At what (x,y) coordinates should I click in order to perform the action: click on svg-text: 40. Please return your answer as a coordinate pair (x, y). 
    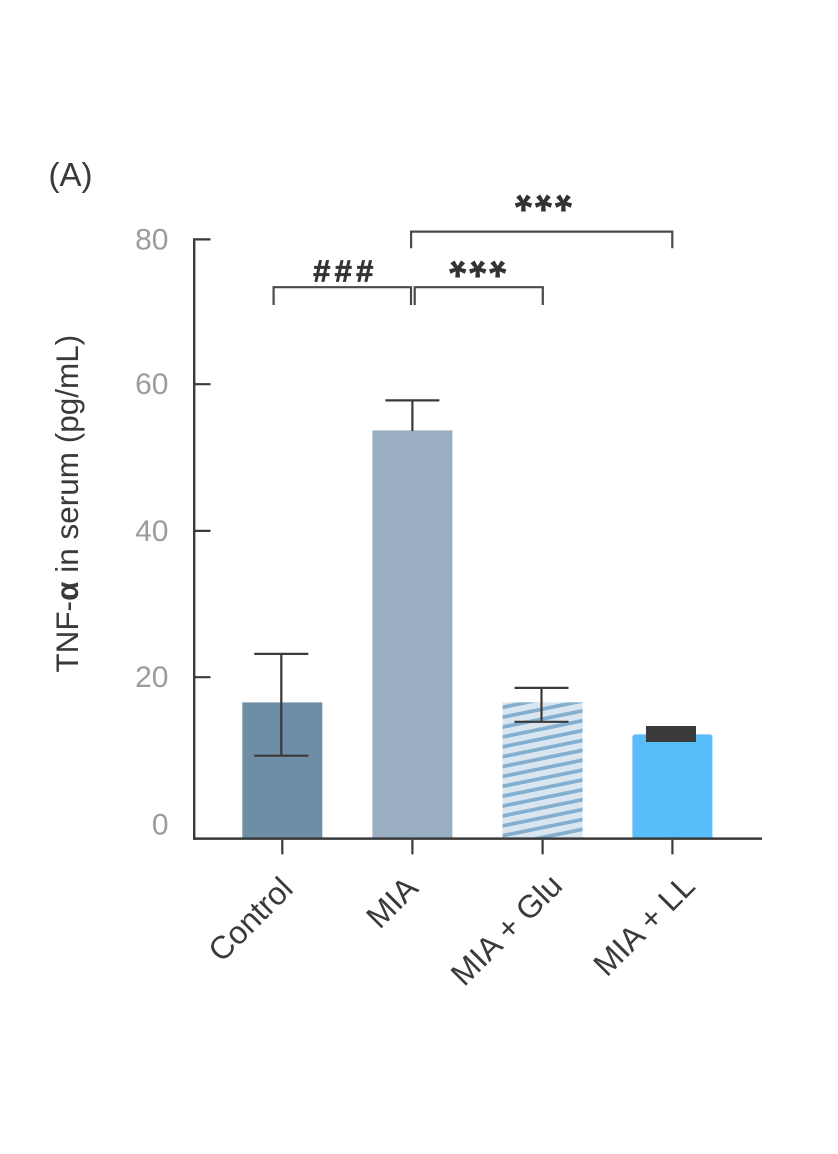
    Looking at the image, I should click on (151, 531).